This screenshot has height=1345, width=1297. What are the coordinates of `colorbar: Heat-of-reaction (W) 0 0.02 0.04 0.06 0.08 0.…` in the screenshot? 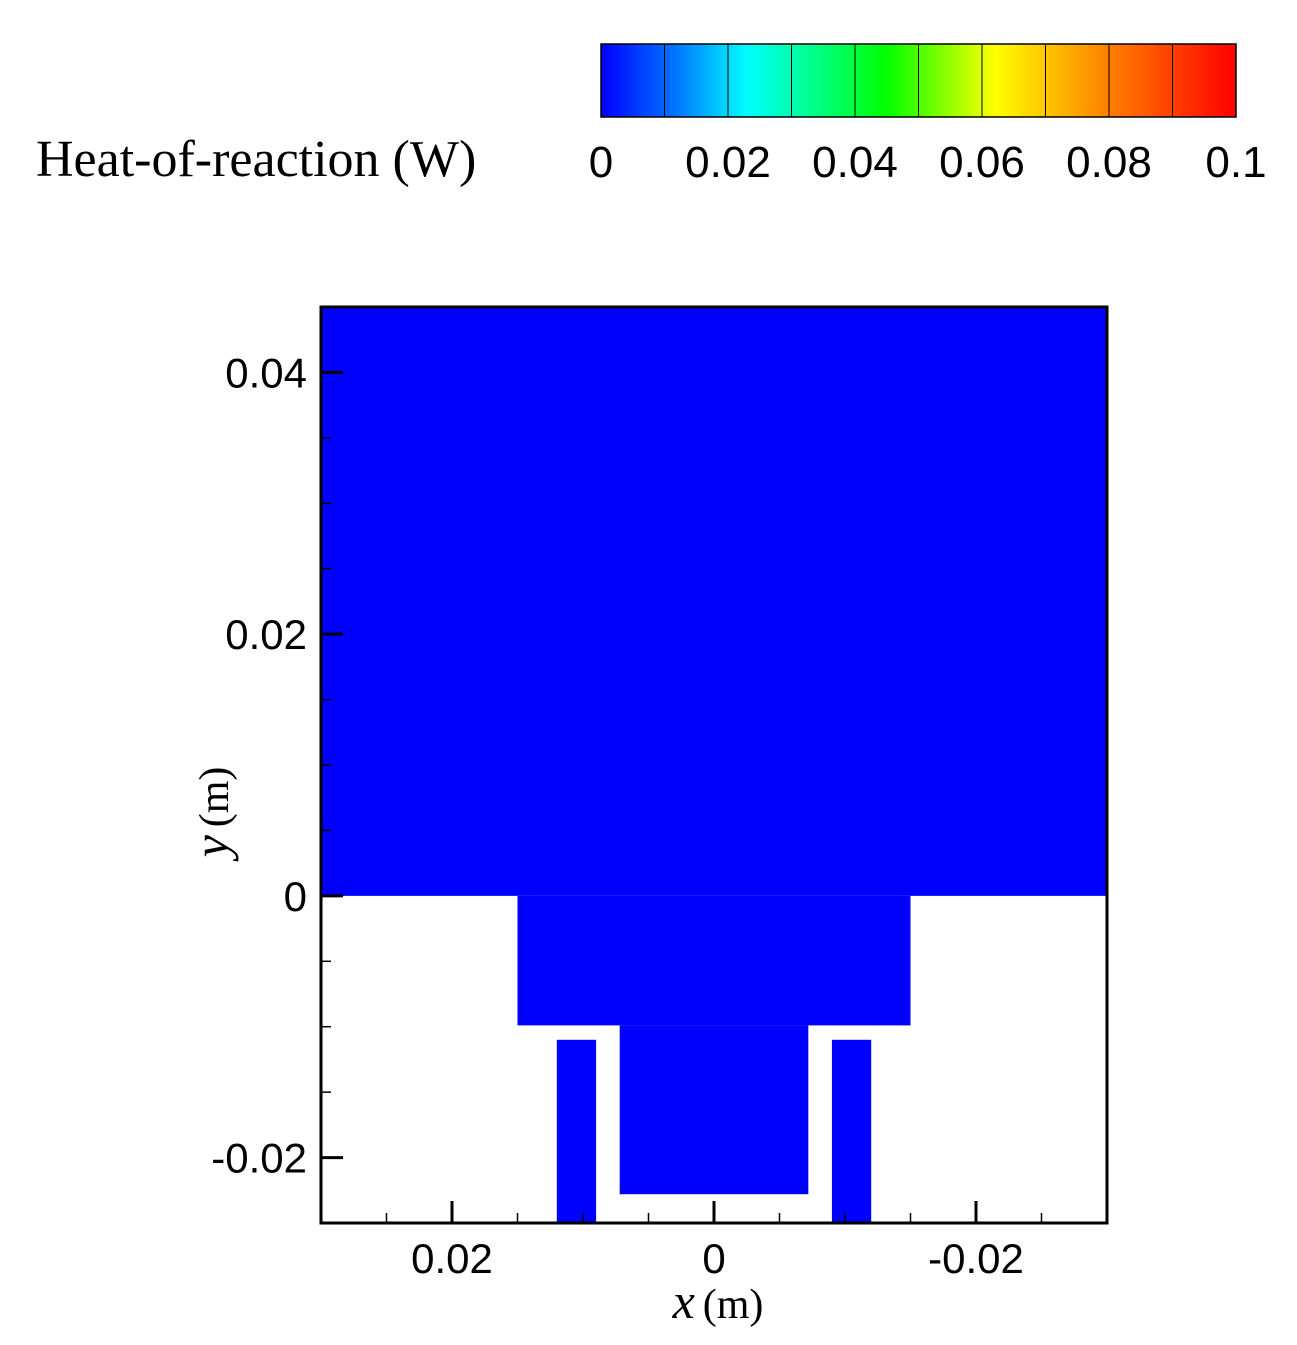 It's located at (651, 115).